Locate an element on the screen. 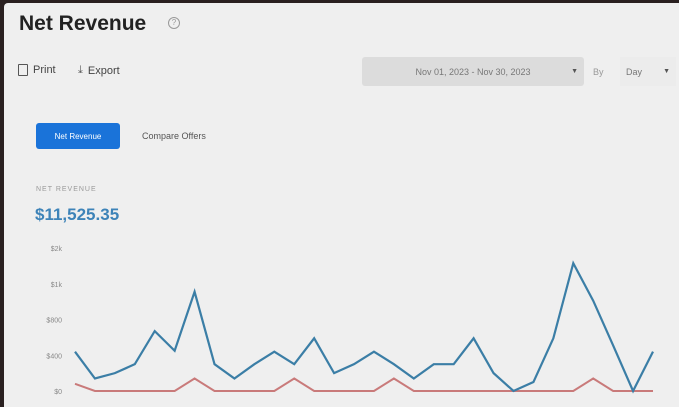  date-range-select: Nov 01, 2023 - Nov 30, 2023 ▼ is located at coordinates (473, 71).